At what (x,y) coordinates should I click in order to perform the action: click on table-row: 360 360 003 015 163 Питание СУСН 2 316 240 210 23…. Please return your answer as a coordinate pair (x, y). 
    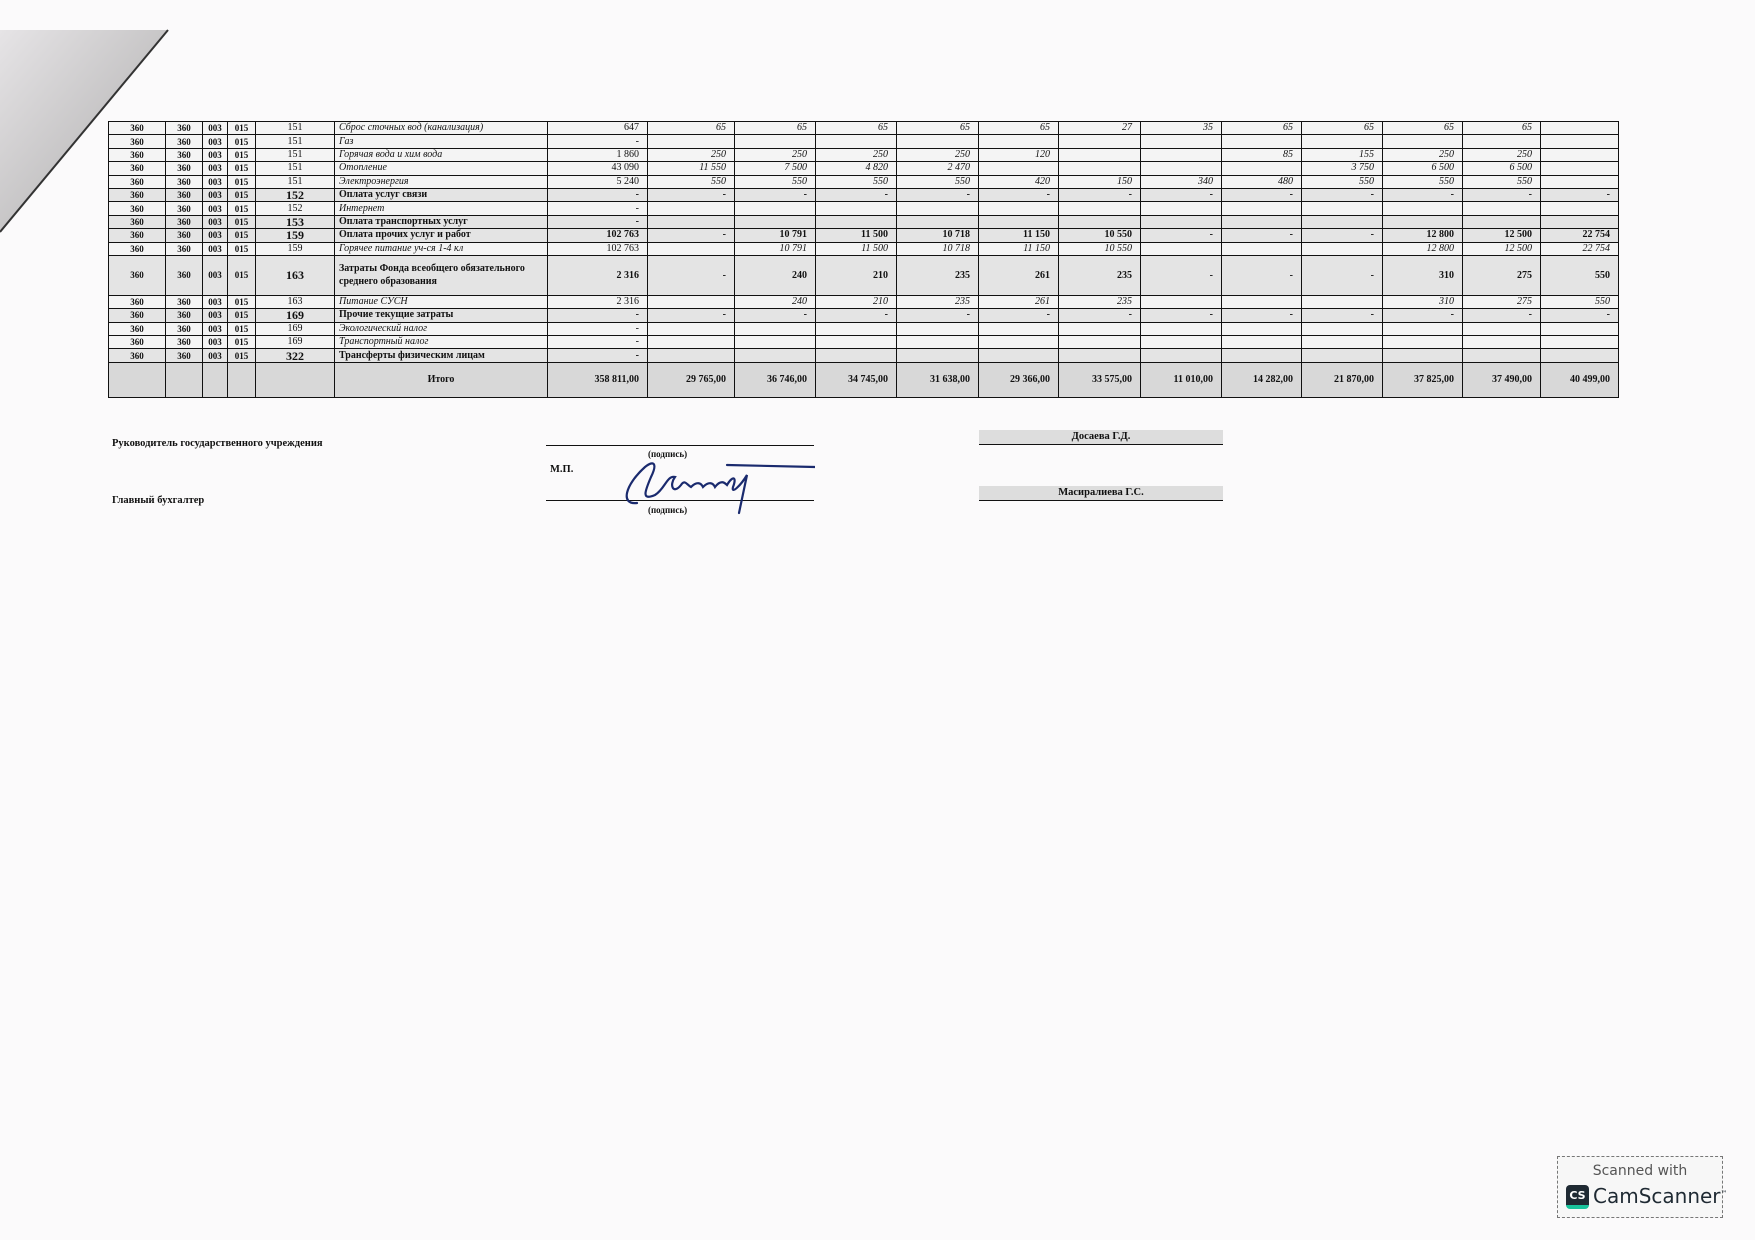
    Looking at the image, I should click on (863, 302).